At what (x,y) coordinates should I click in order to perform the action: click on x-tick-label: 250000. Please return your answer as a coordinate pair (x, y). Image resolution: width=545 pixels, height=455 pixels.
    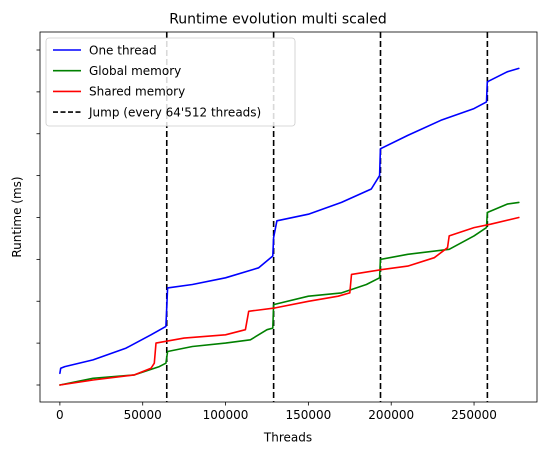
    Looking at the image, I should click on (474, 415).